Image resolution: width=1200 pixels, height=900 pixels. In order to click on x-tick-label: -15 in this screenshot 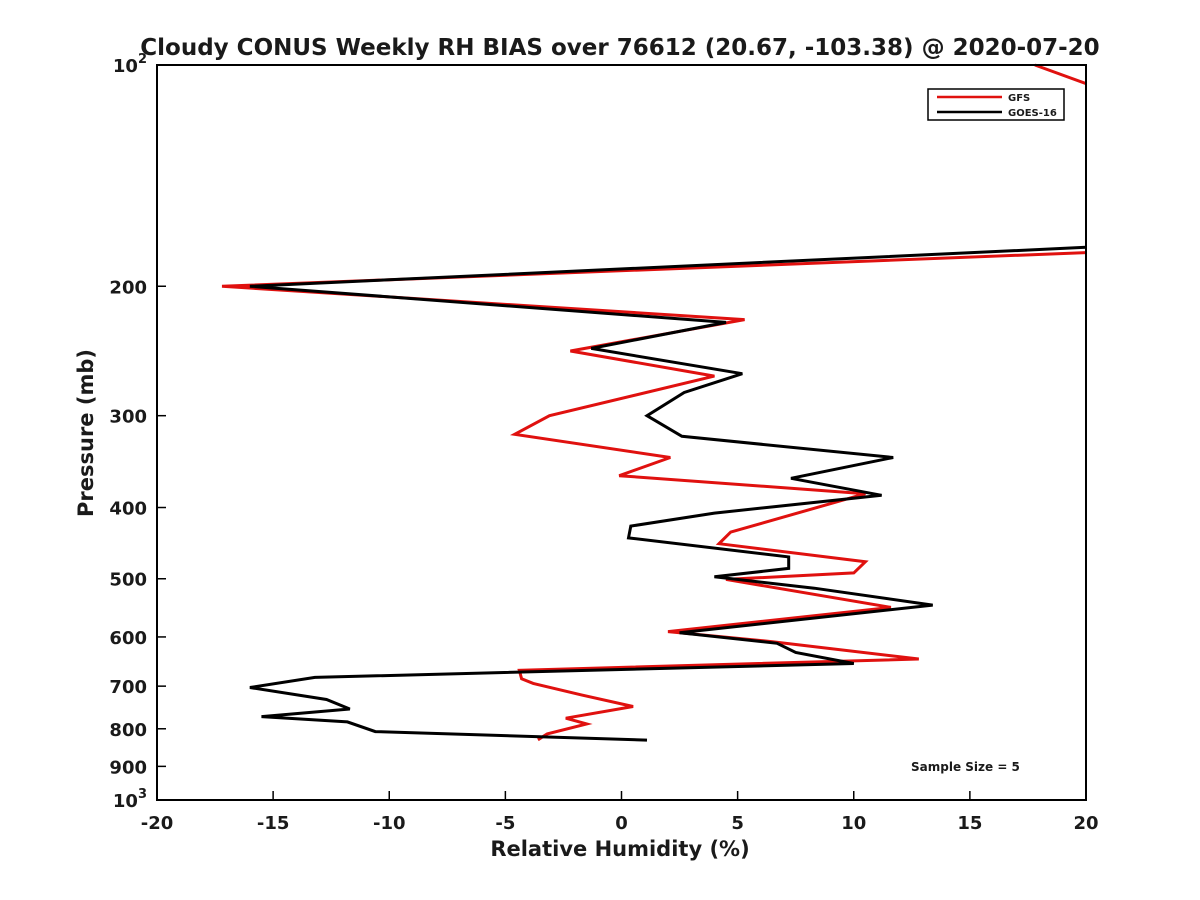, I will do `click(273, 823)`.